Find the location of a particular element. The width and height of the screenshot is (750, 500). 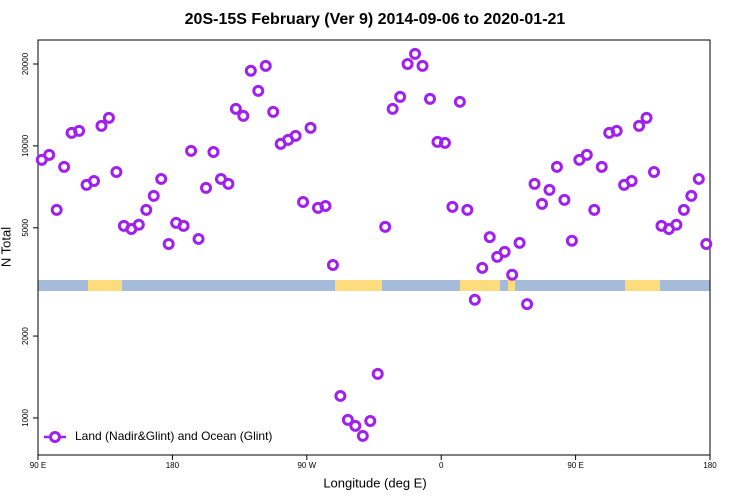

y-tick-label: 20000 is located at coordinates (25, 63).